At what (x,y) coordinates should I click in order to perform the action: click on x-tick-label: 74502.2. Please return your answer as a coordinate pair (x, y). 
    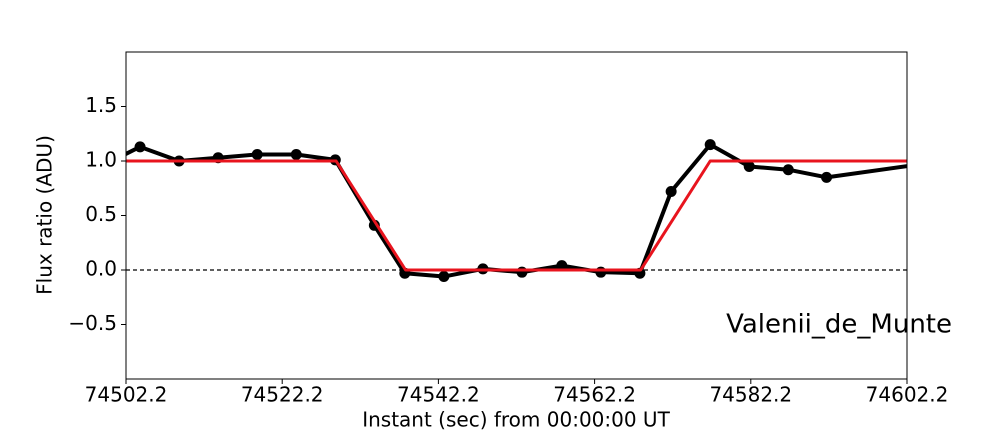
    Looking at the image, I should click on (126, 395).